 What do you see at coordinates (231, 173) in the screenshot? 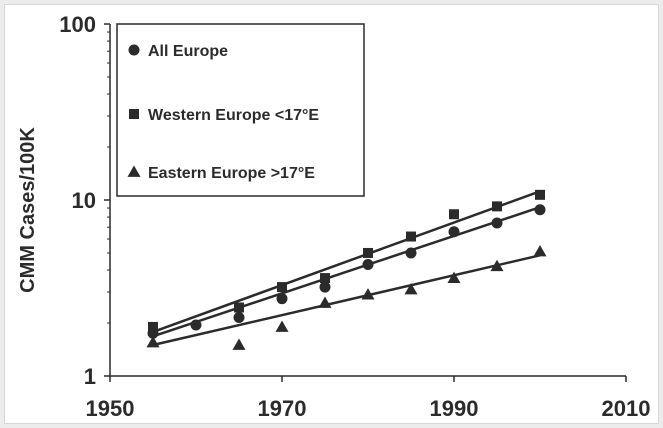
I see `legend-label: Eastern Europe >17°E` at bounding box center [231, 173].